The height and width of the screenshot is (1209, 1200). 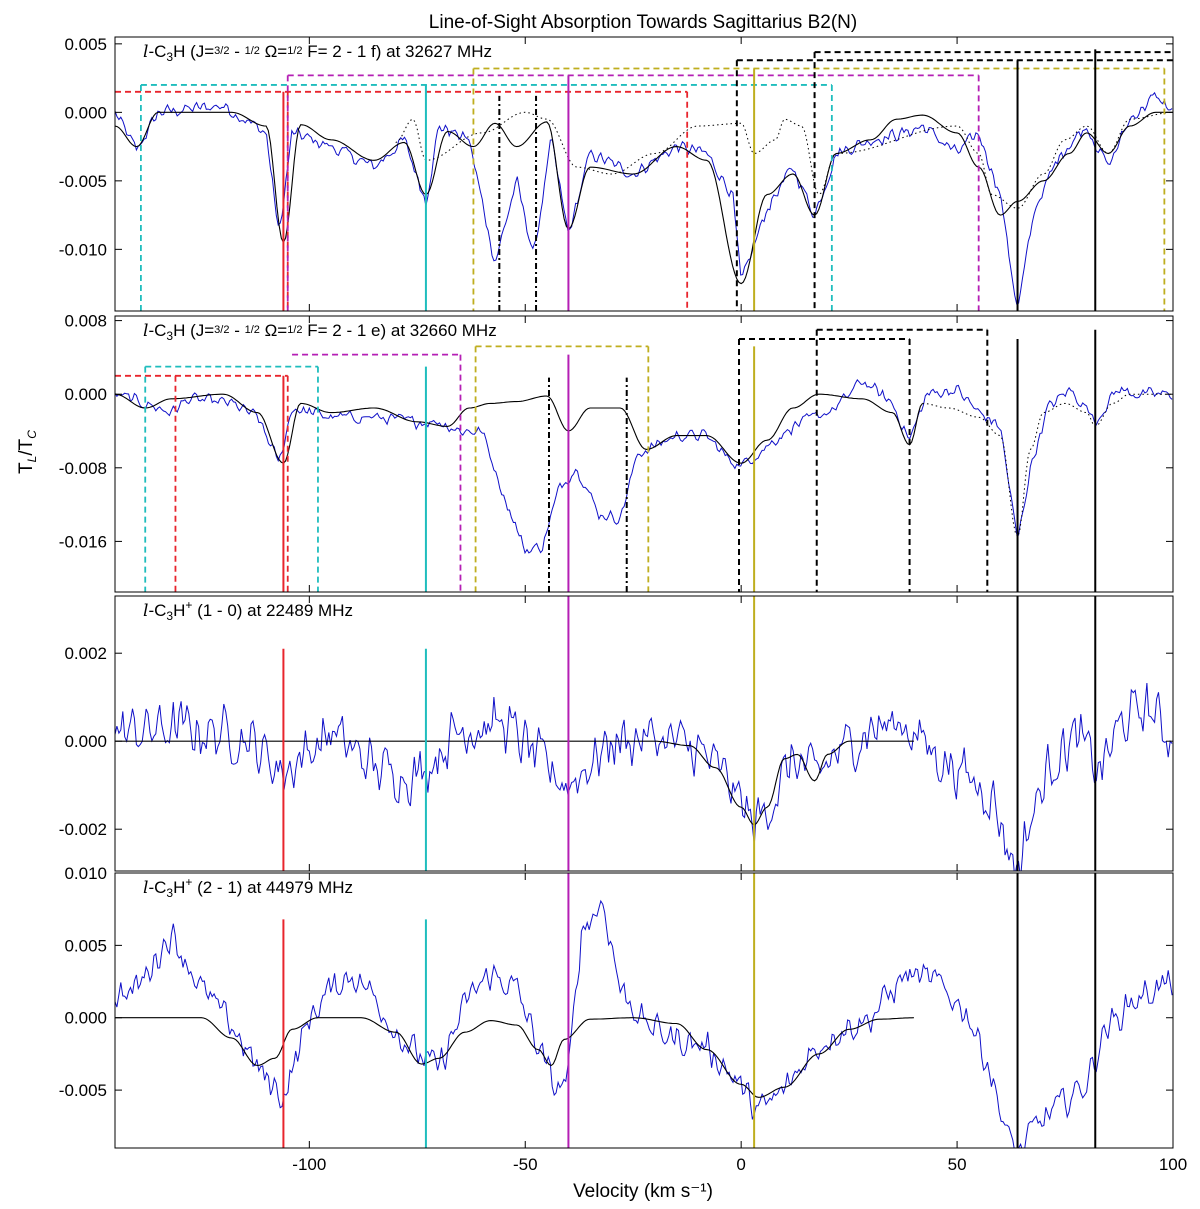 I want to click on panel-label: l-C3H+ (2 - 1) at 44979 MHz, so click(x=248, y=887).